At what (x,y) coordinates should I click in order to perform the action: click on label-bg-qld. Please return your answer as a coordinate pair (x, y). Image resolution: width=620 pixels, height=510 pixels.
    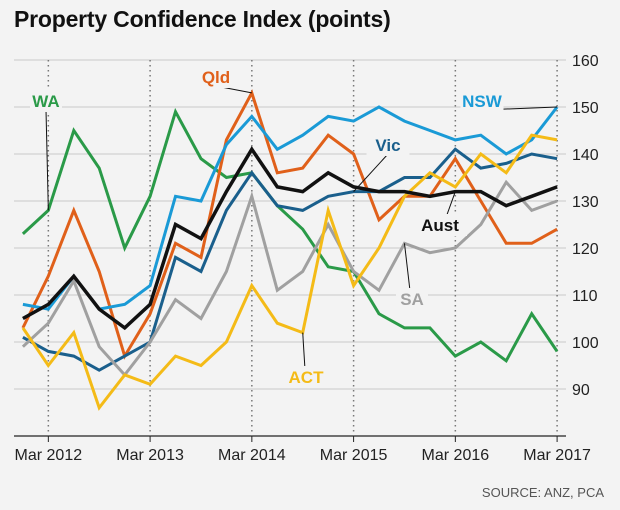
    Looking at the image, I should click on (216, 77).